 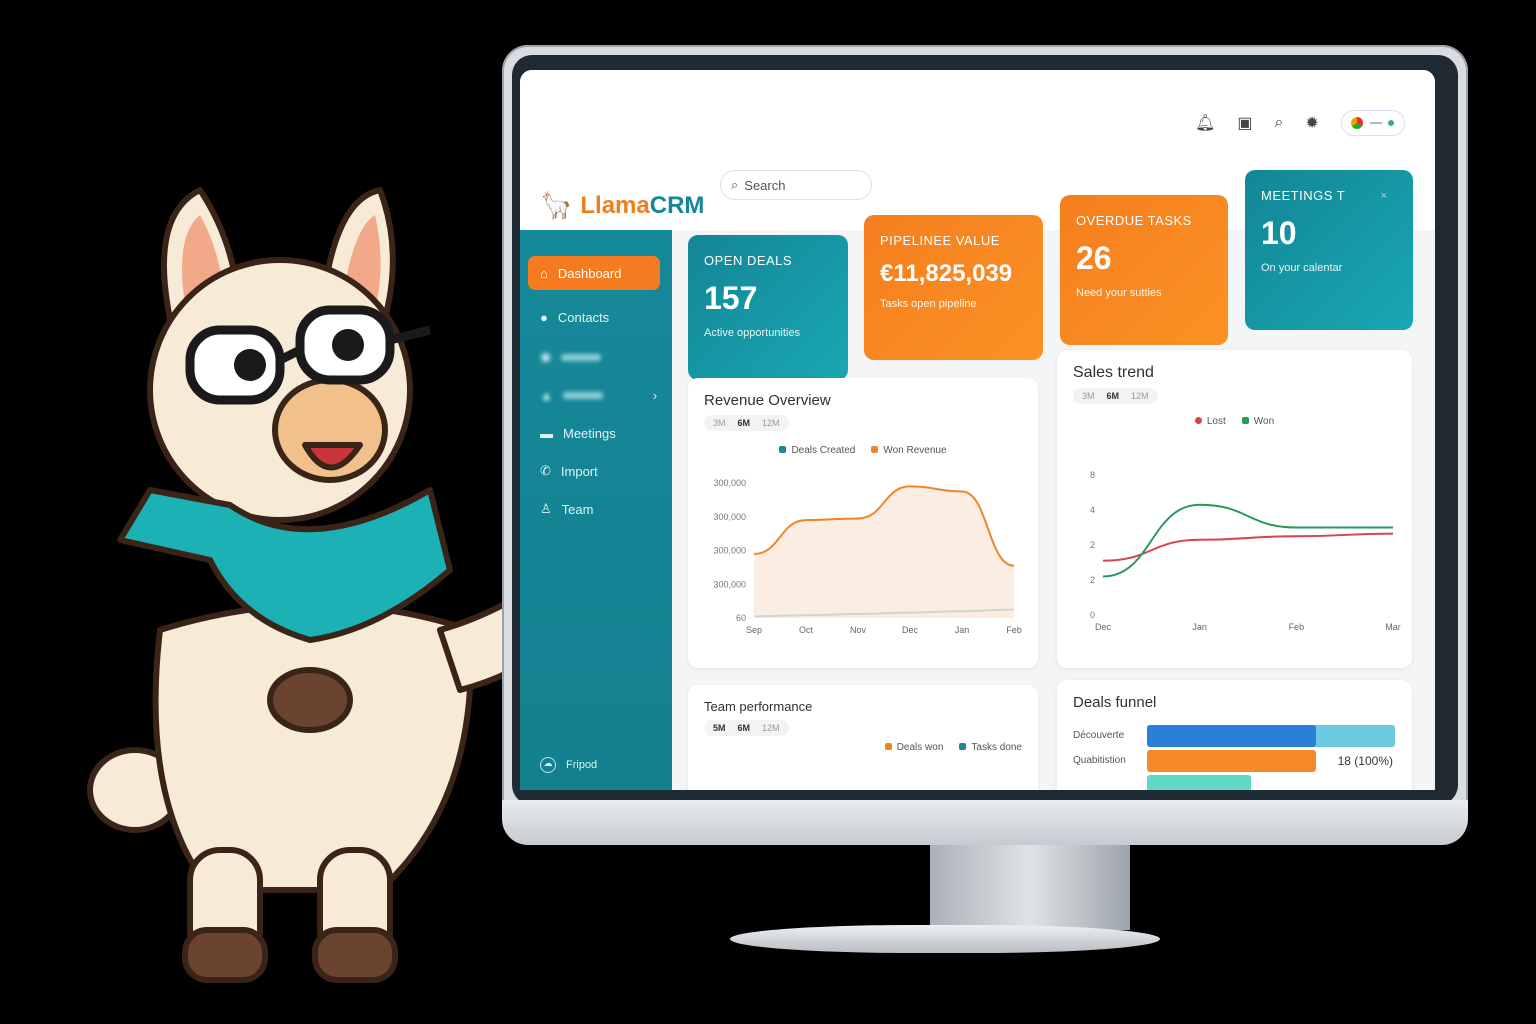 What do you see at coordinates (615, 205) in the screenshot?
I see `brand-name-part1: Llama` at bounding box center [615, 205].